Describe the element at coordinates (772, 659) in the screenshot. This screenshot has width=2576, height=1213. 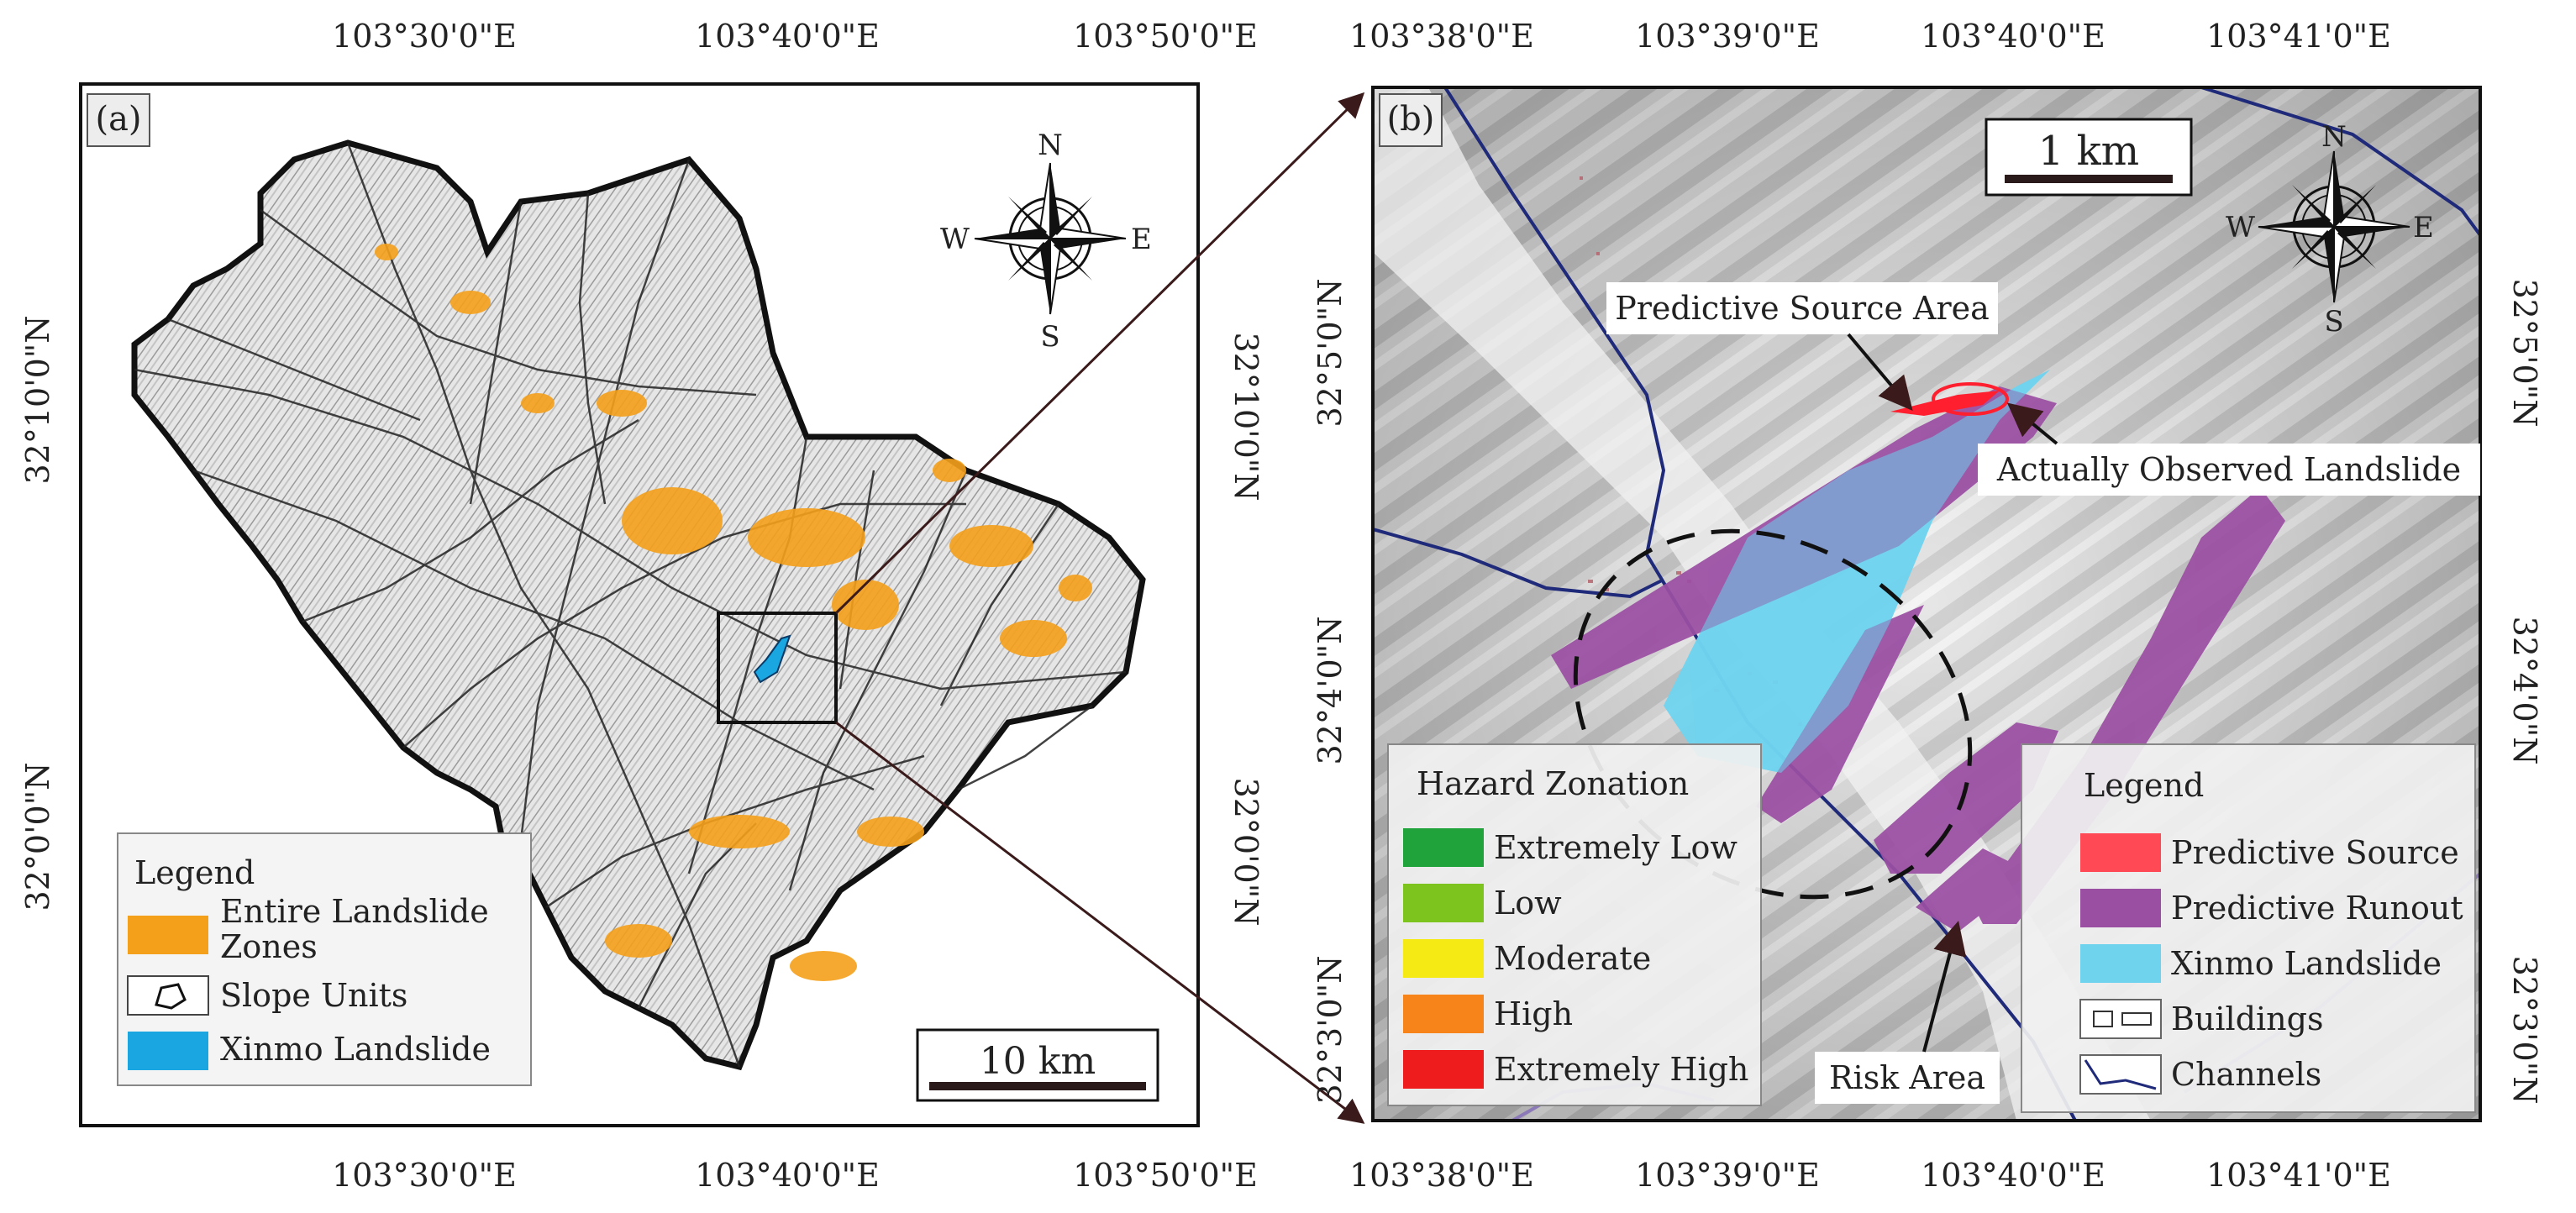
I see `xinmo-landslide-marker` at that location.